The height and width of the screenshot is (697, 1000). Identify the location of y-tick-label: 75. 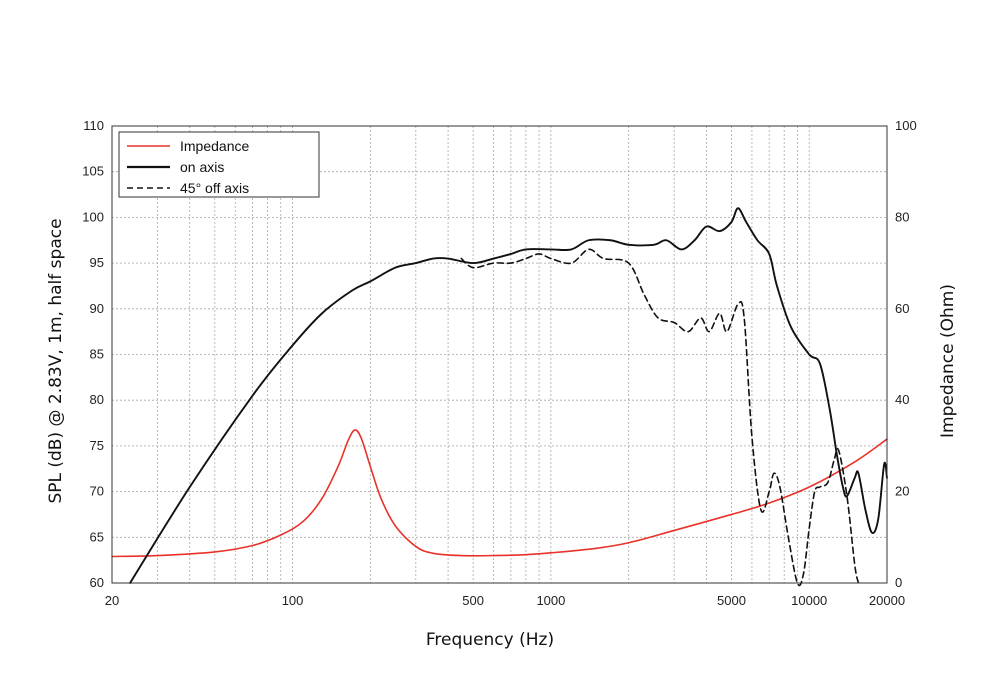
(97, 445).